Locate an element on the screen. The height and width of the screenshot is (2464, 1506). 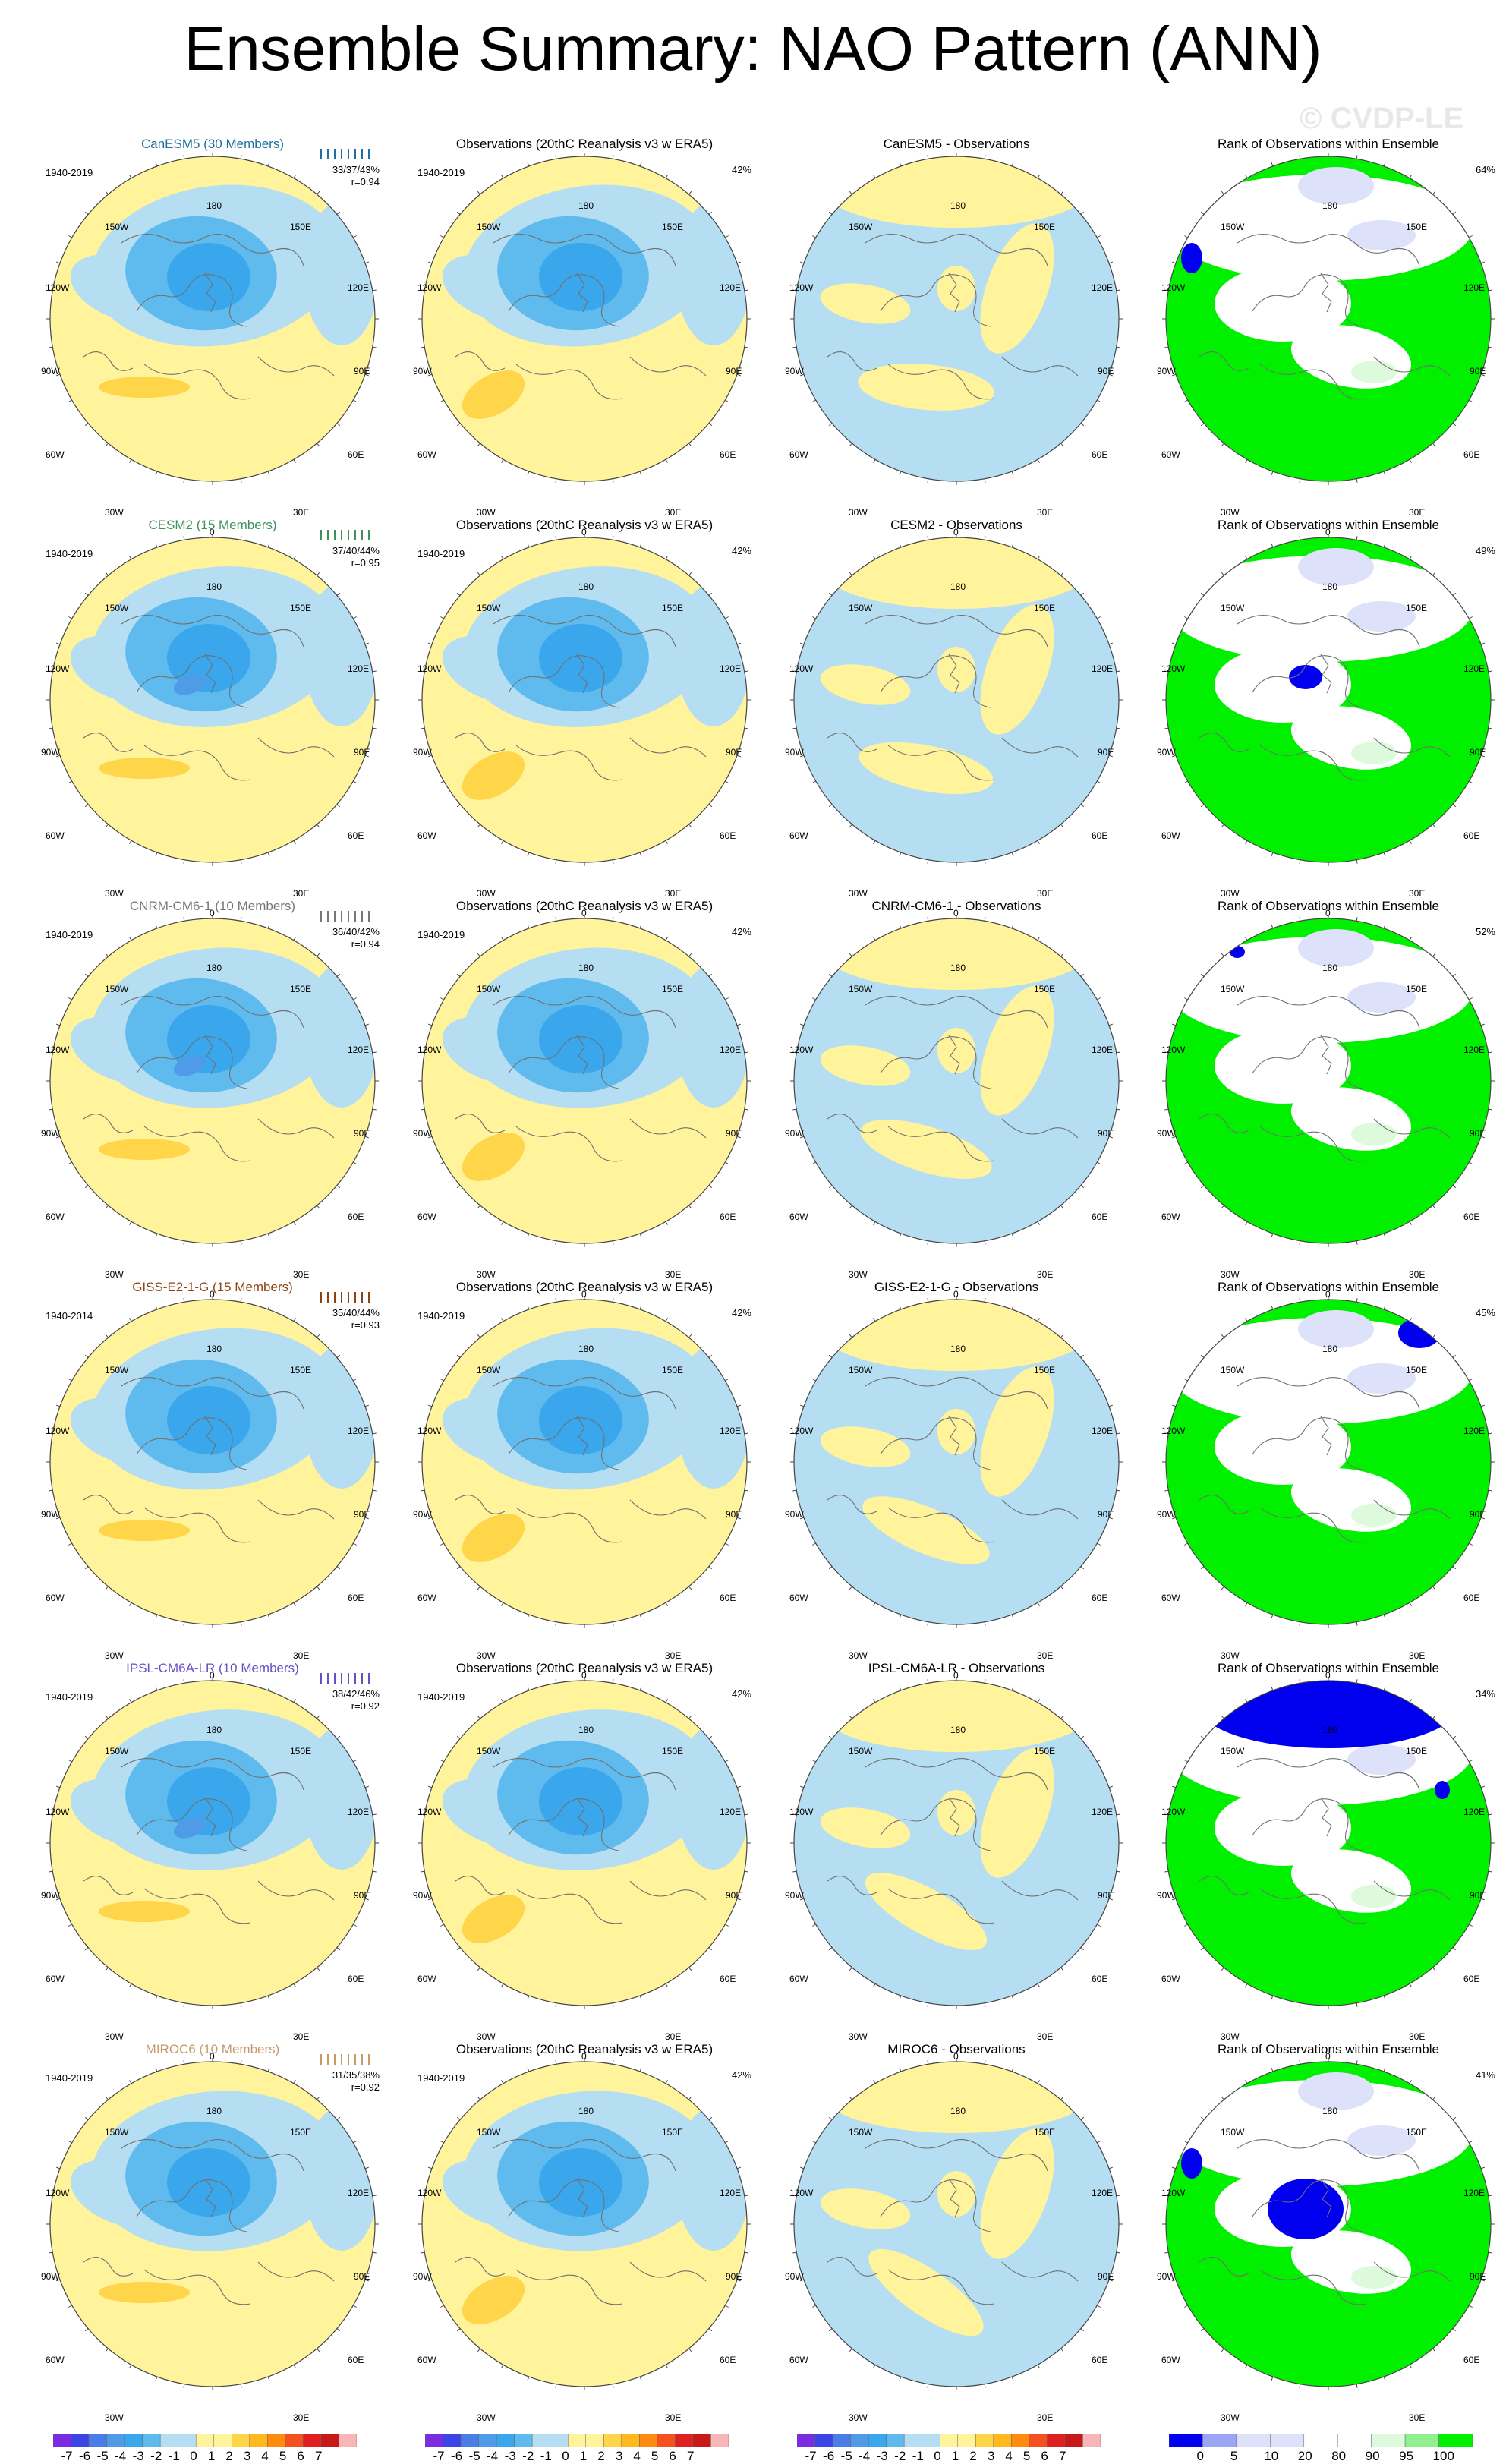
polar-map is located at coordinates (584, 1843).